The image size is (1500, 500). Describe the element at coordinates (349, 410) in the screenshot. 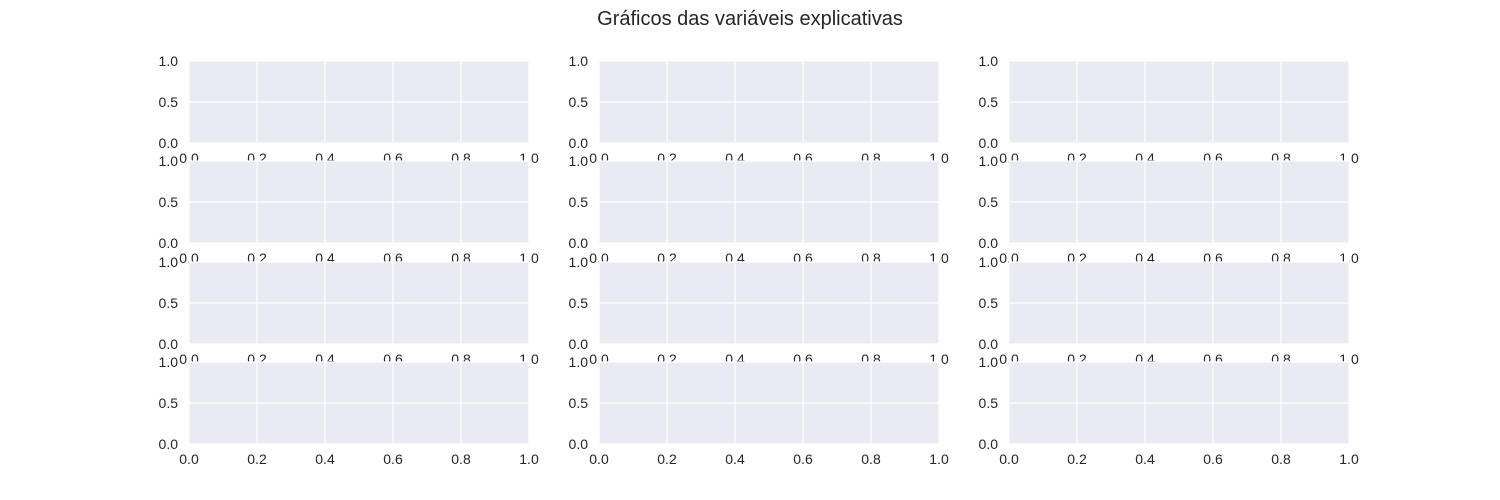

I see `subplot-4-1: 0.0 0.5 1.0 0.0 0.2 0.4 0.6 0.8 1.0` at that location.